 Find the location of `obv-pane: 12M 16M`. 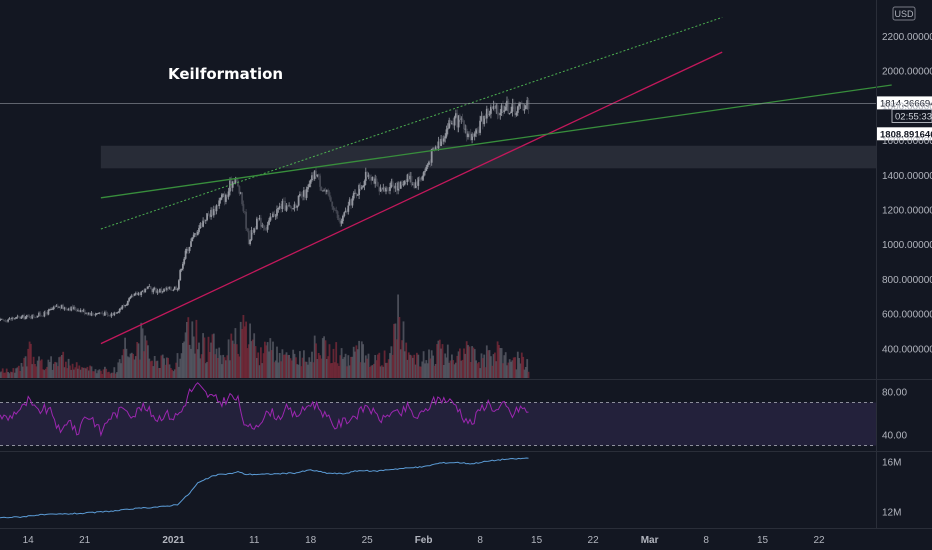

obv-pane: 12M 16M is located at coordinates (450, 487).